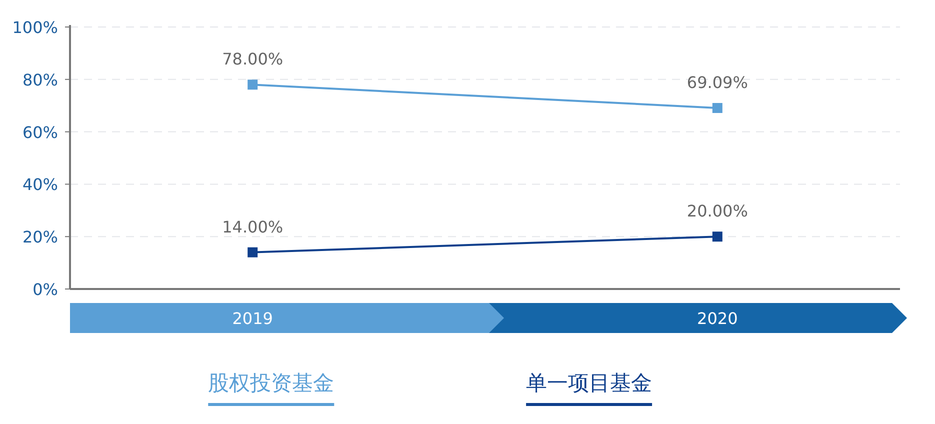 This screenshot has height=424, width=935. I want to click on data-label: 20.00%, so click(717, 211).